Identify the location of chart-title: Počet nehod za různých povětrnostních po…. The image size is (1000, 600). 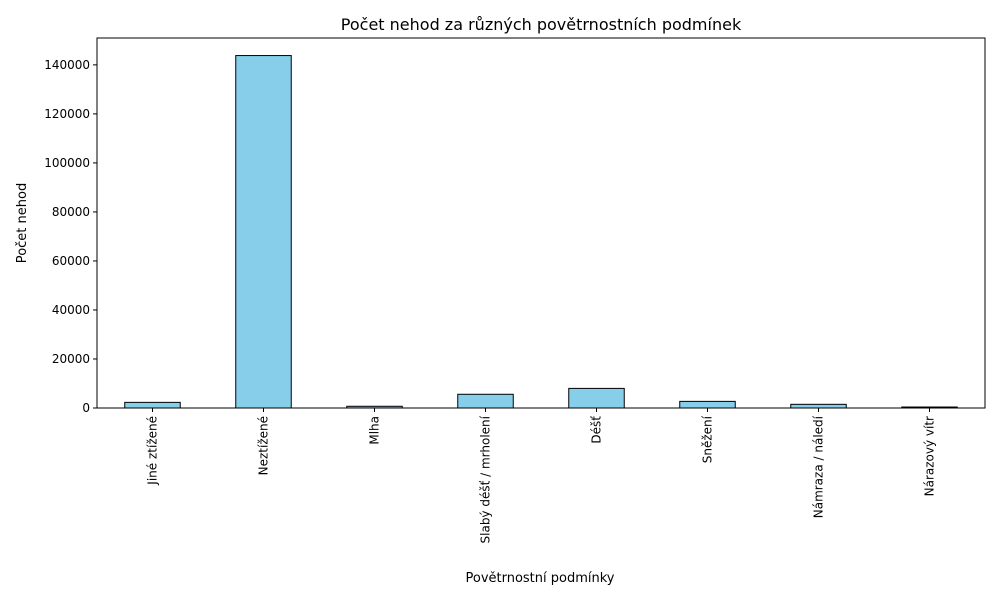
(541, 24).